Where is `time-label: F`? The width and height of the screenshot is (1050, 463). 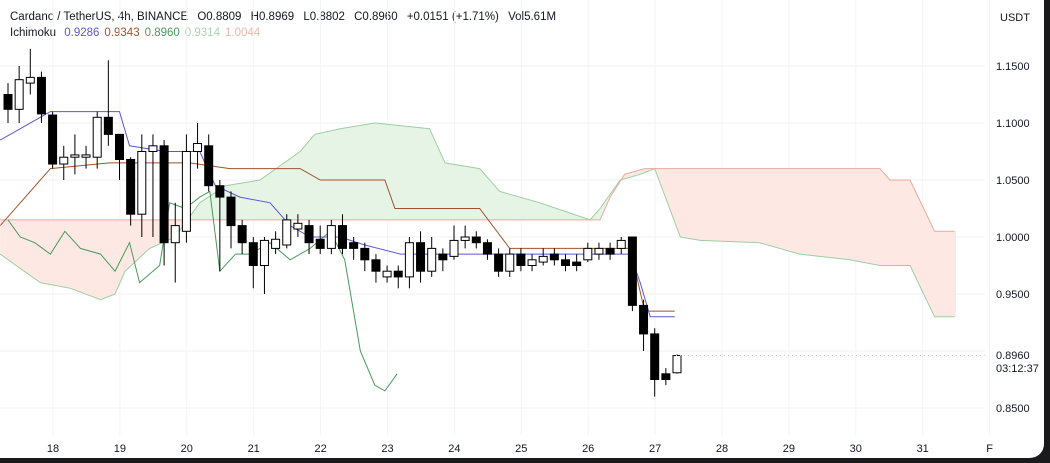 time-label: F is located at coordinates (989, 449).